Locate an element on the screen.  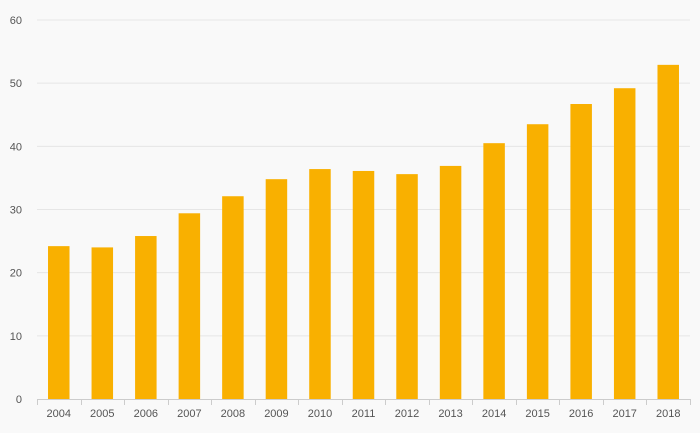
x-tick-label: 2015 is located at coordinates (537, 414).